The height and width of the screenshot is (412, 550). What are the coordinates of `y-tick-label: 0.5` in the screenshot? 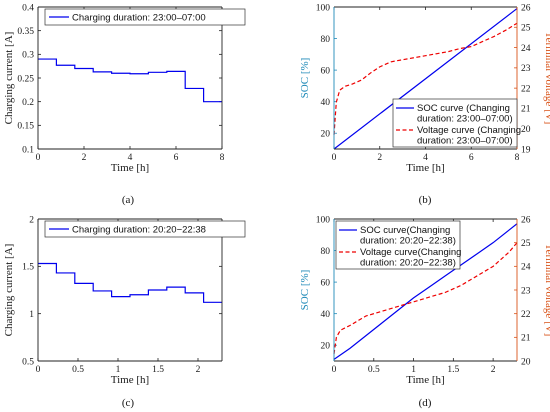 It's located at (28, 362).